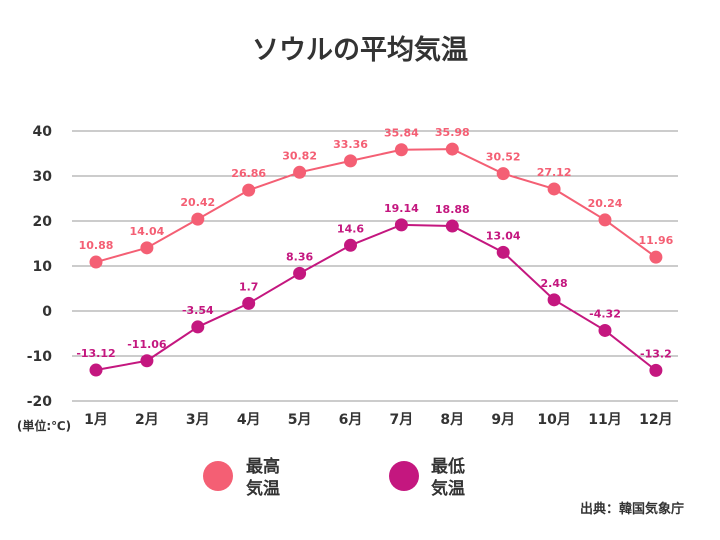  I want to click on x-tick-label: 3月, so click(198, 420).